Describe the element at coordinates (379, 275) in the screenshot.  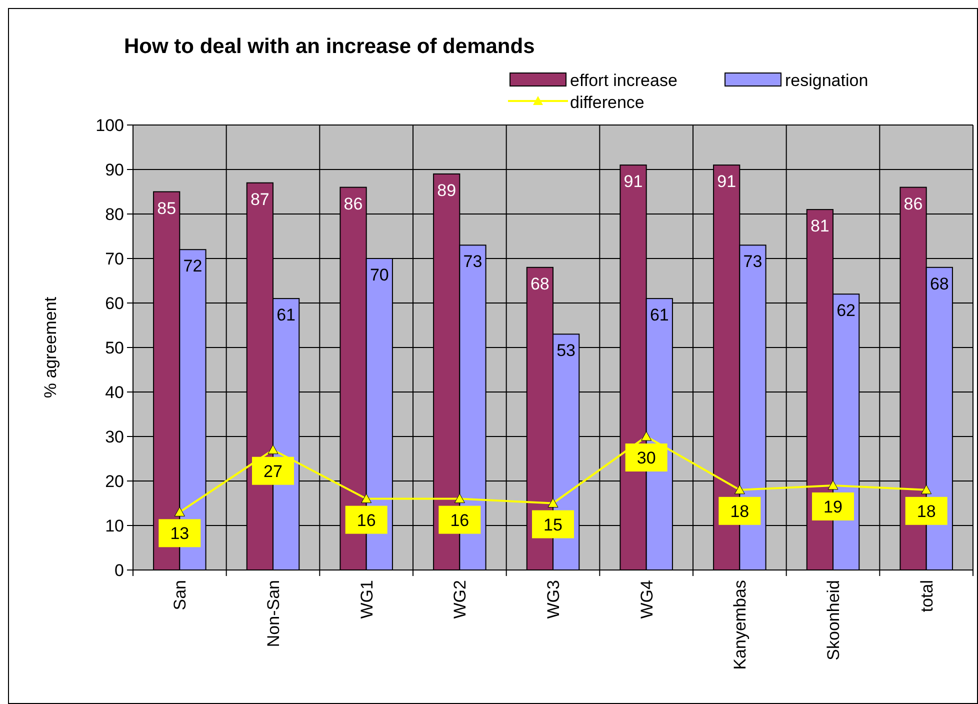
I see `data-label: 70` at that location.